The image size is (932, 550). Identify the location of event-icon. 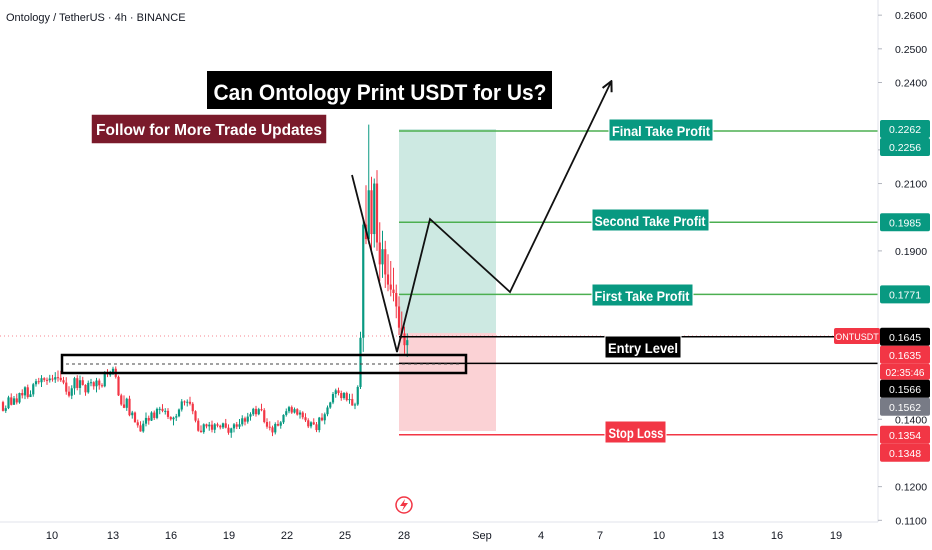
(404, 505).